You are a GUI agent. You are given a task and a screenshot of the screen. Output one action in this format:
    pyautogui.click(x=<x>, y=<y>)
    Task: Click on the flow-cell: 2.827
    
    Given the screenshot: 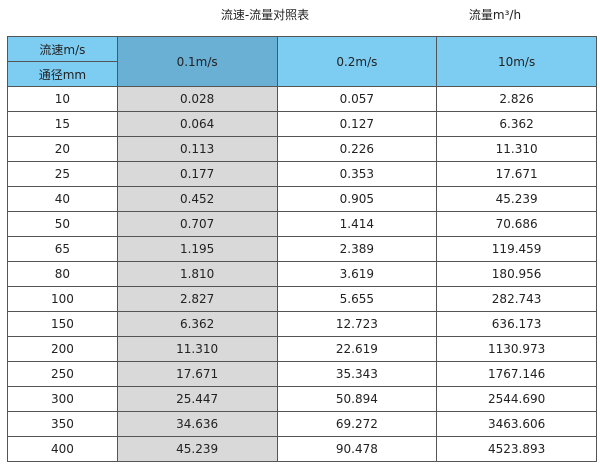 What is the action you would take?
    pyautogui.click(x=197, y=299)
    